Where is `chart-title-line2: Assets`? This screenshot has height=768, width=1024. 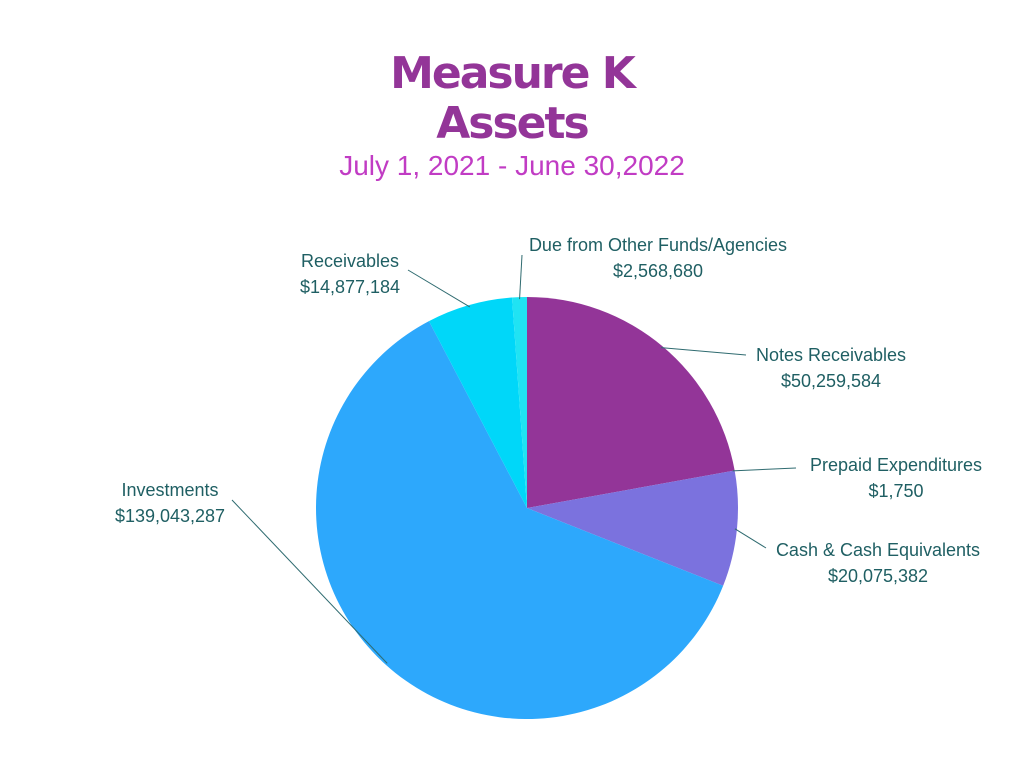
chart-title-line2: Assets is located at coordinates (513, 123).